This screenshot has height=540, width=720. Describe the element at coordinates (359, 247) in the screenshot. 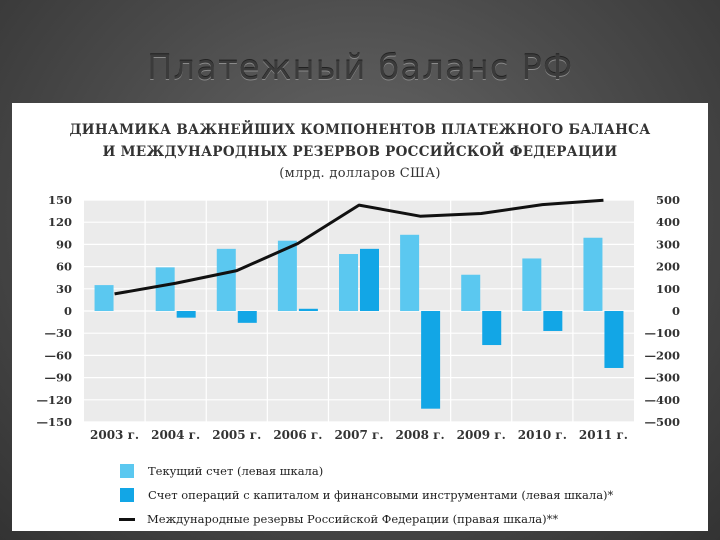

I see `line-reserves` at that location.